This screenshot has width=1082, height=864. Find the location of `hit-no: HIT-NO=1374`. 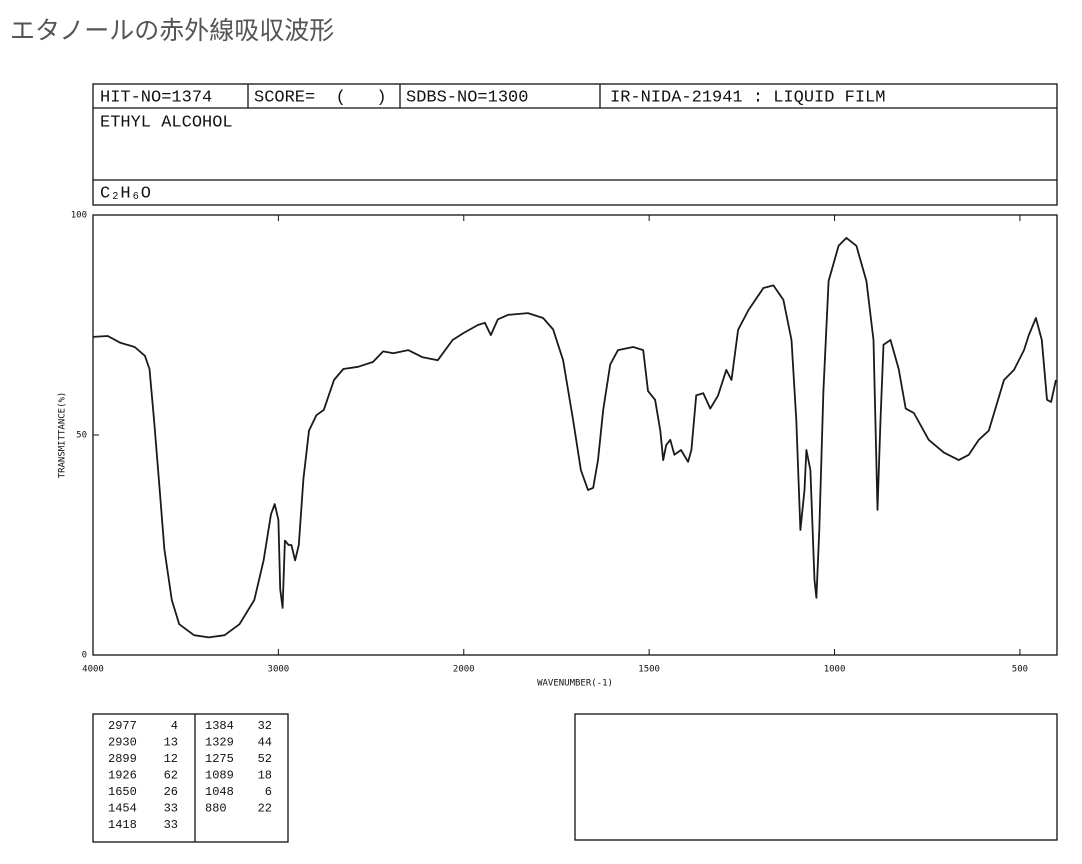

hit-no: HIT-NO=1374 is located at coordinates (156, 97).